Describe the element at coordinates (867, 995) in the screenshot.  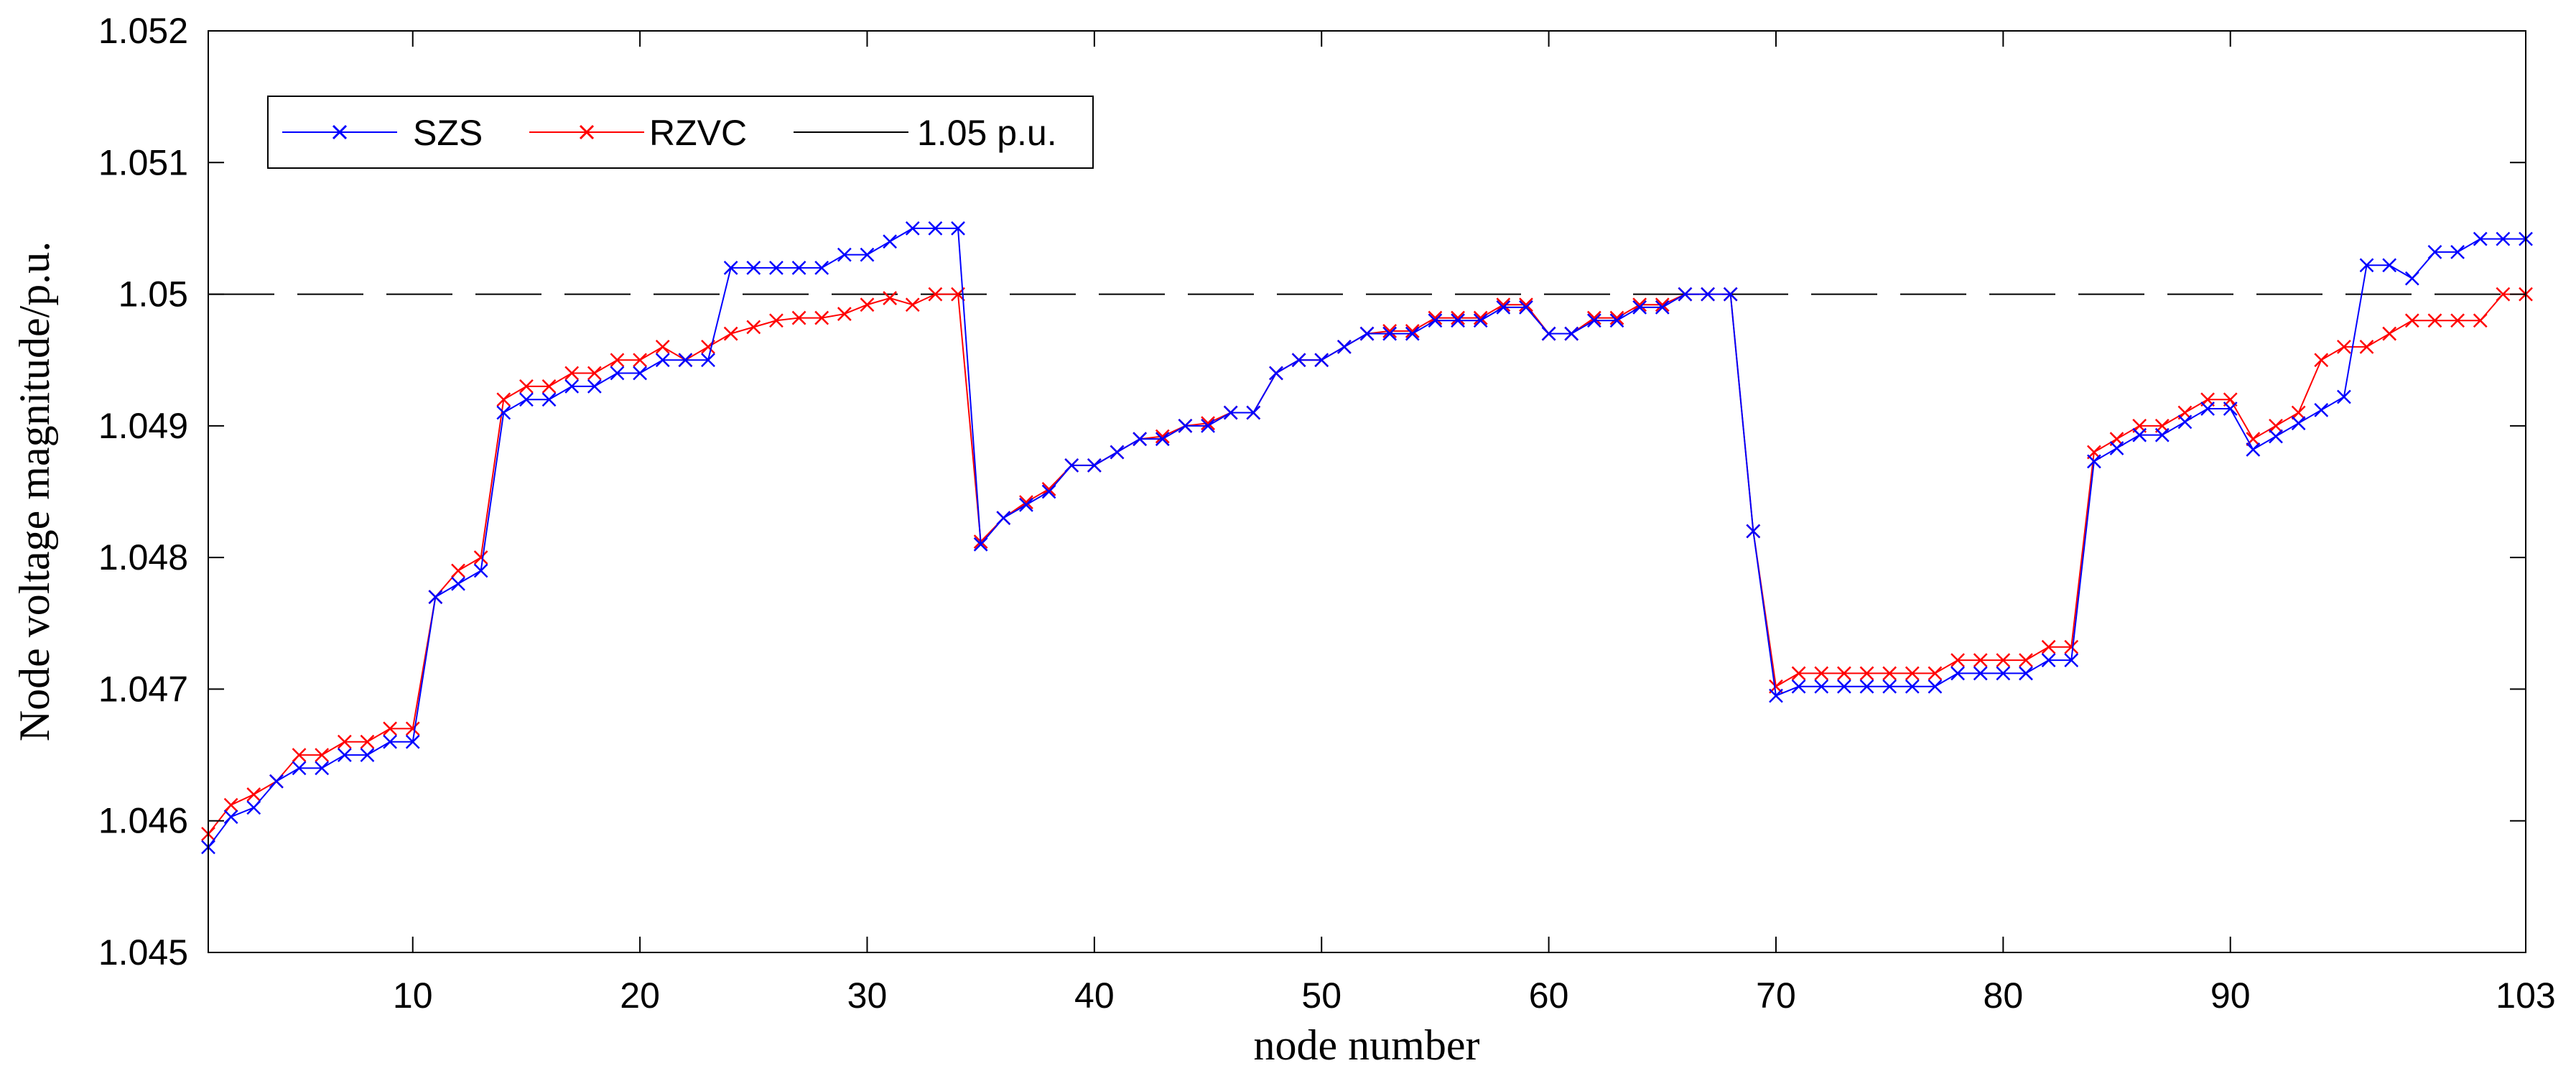
I see `x-tick-label: 30` at that location.